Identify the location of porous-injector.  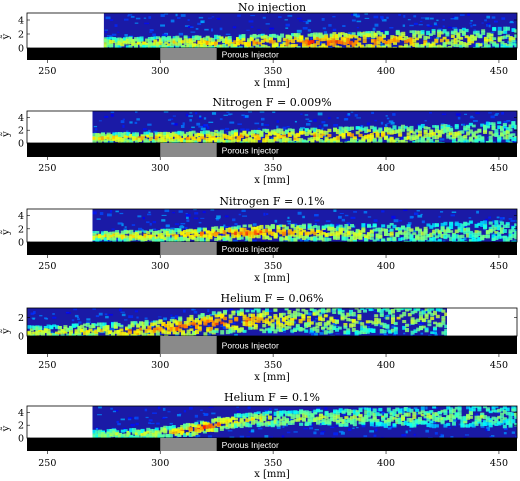
(188, 54).